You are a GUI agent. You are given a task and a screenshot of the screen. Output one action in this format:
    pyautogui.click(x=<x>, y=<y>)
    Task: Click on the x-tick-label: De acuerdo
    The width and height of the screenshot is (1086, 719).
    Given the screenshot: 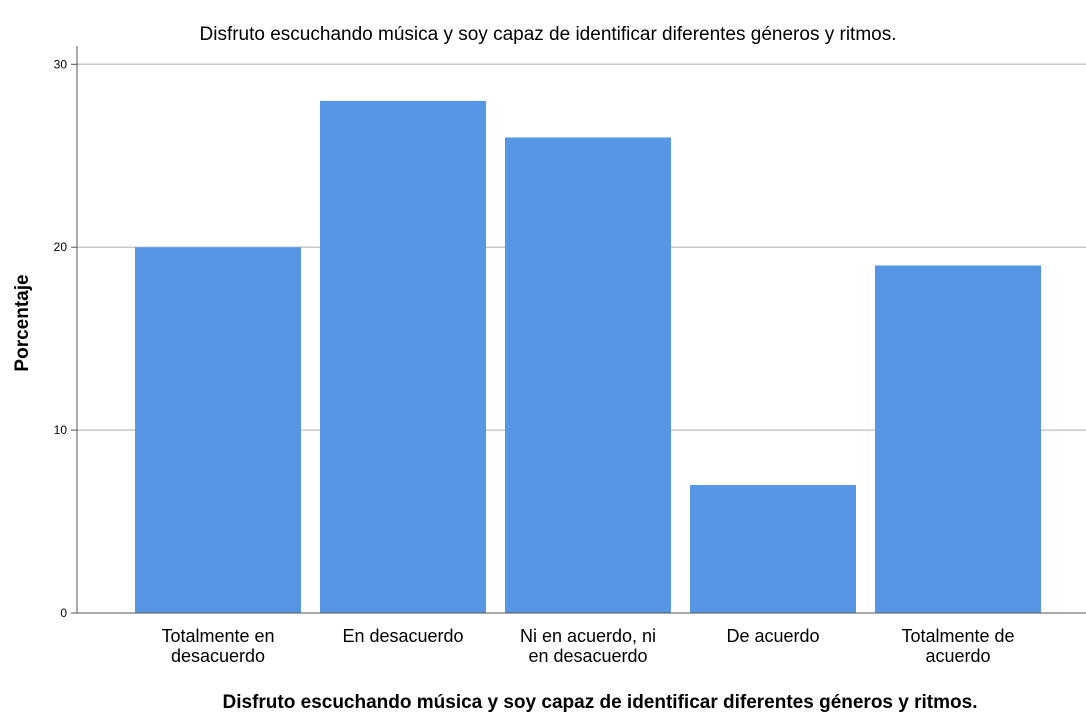 What is the action you would take?
    pyautogui.click(x=772, y=636)
    